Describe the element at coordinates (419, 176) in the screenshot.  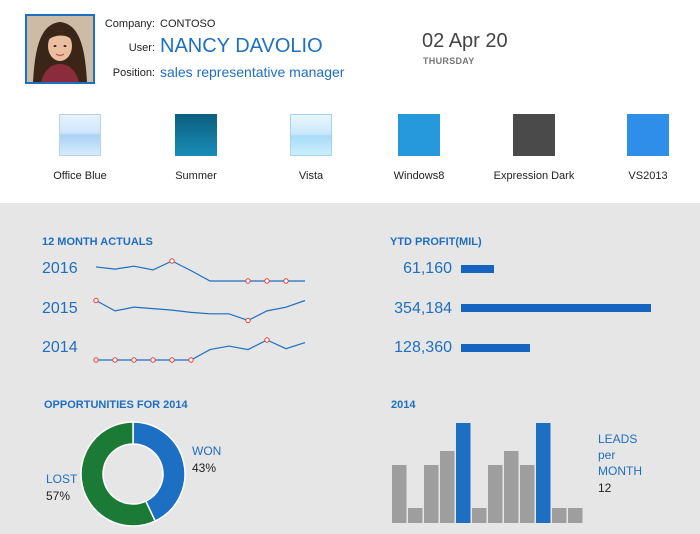
I see `theme-label: Windows8` at that location.